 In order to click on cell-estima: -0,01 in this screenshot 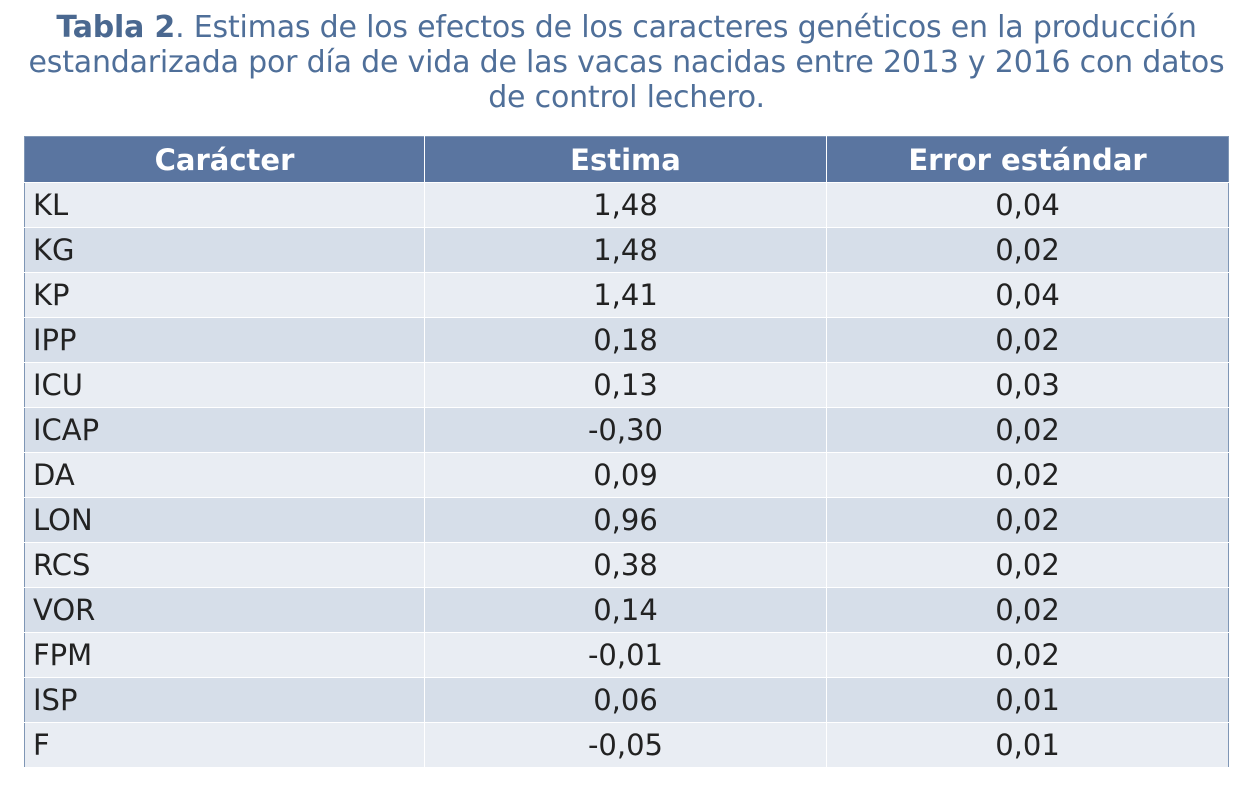, I will do `click(625, 655)`.